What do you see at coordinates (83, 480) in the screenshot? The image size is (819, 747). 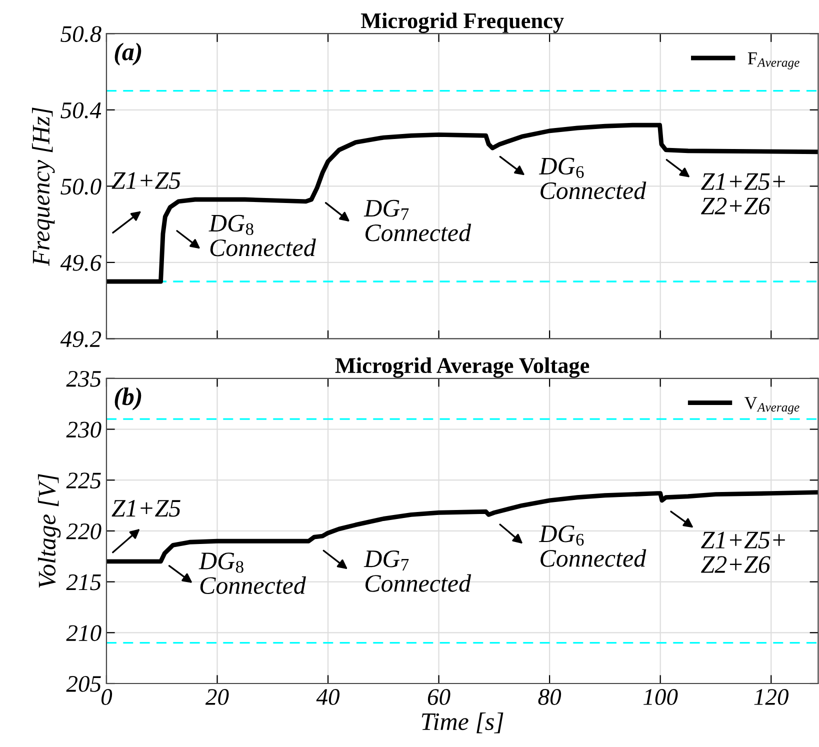 I see `y-tick-label: 225` at bounding box center [83, 480].